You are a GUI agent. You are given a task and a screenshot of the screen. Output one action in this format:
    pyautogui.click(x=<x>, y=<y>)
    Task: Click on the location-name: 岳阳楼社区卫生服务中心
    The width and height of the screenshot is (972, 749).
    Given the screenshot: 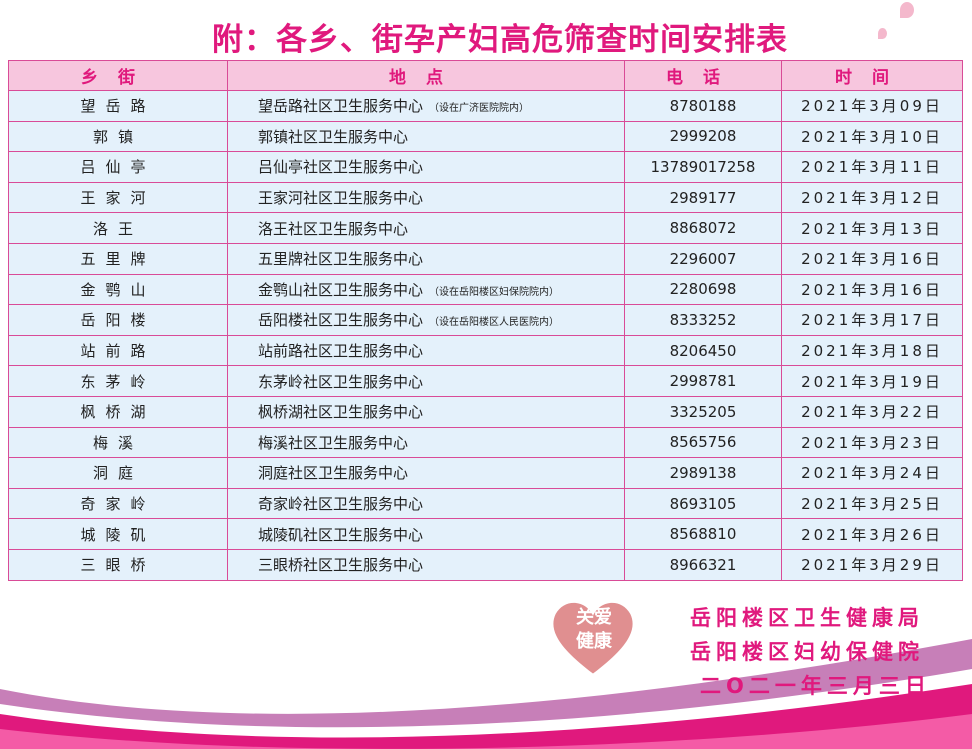 What is the action you would take?
    pyautogui.click(x=341, y=320)
    